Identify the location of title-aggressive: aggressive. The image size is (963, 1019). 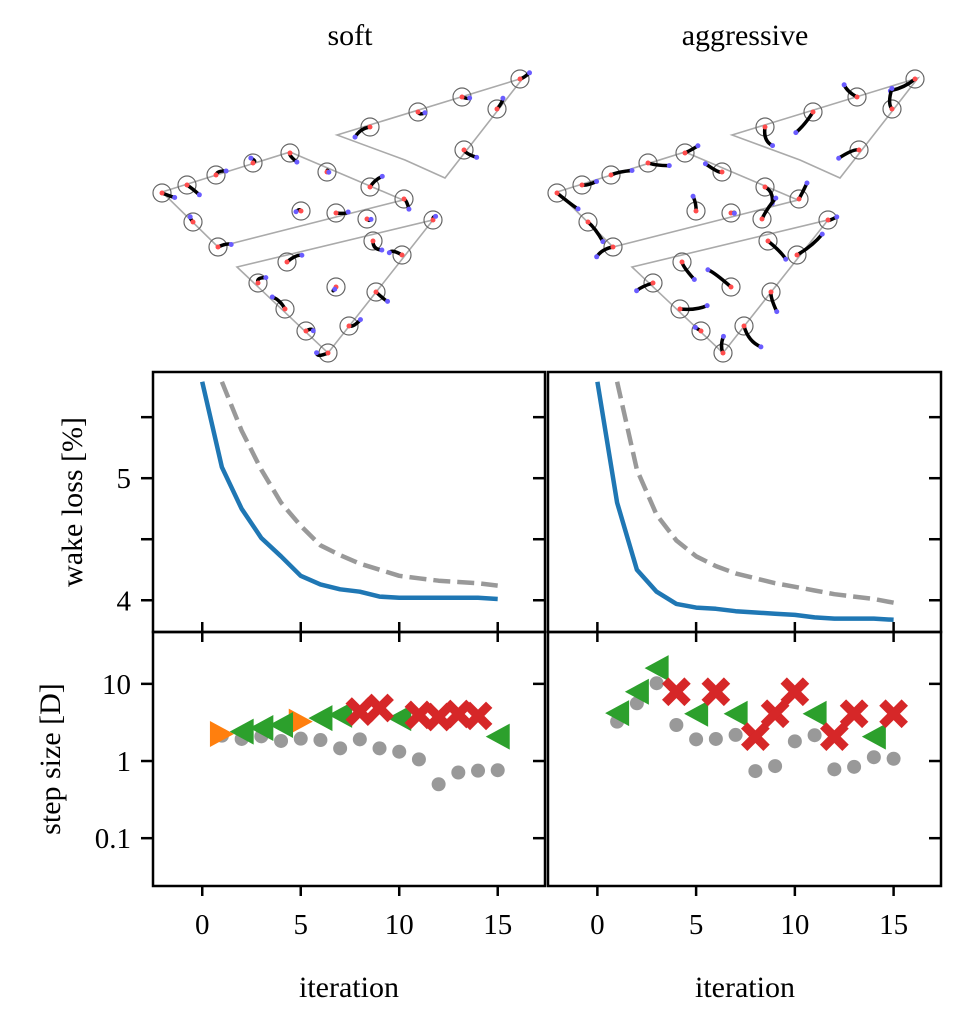
(745, 35).